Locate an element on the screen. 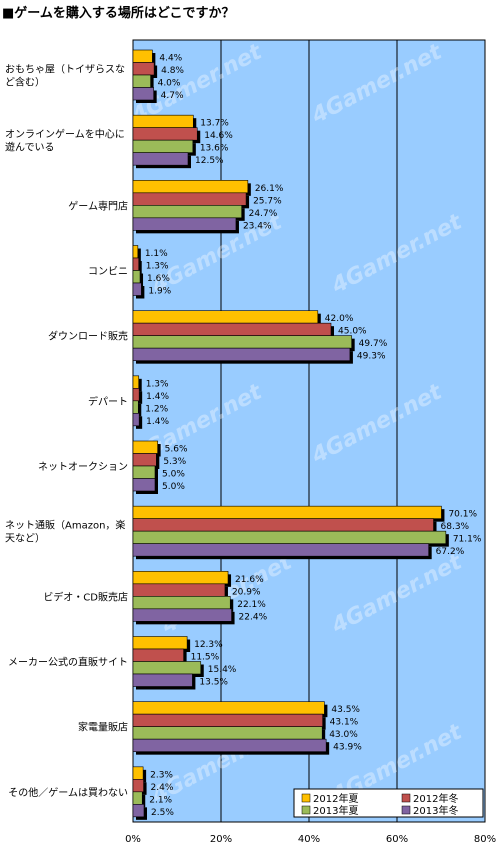  data-label: 45.0% is located at coordinates (352, 332).